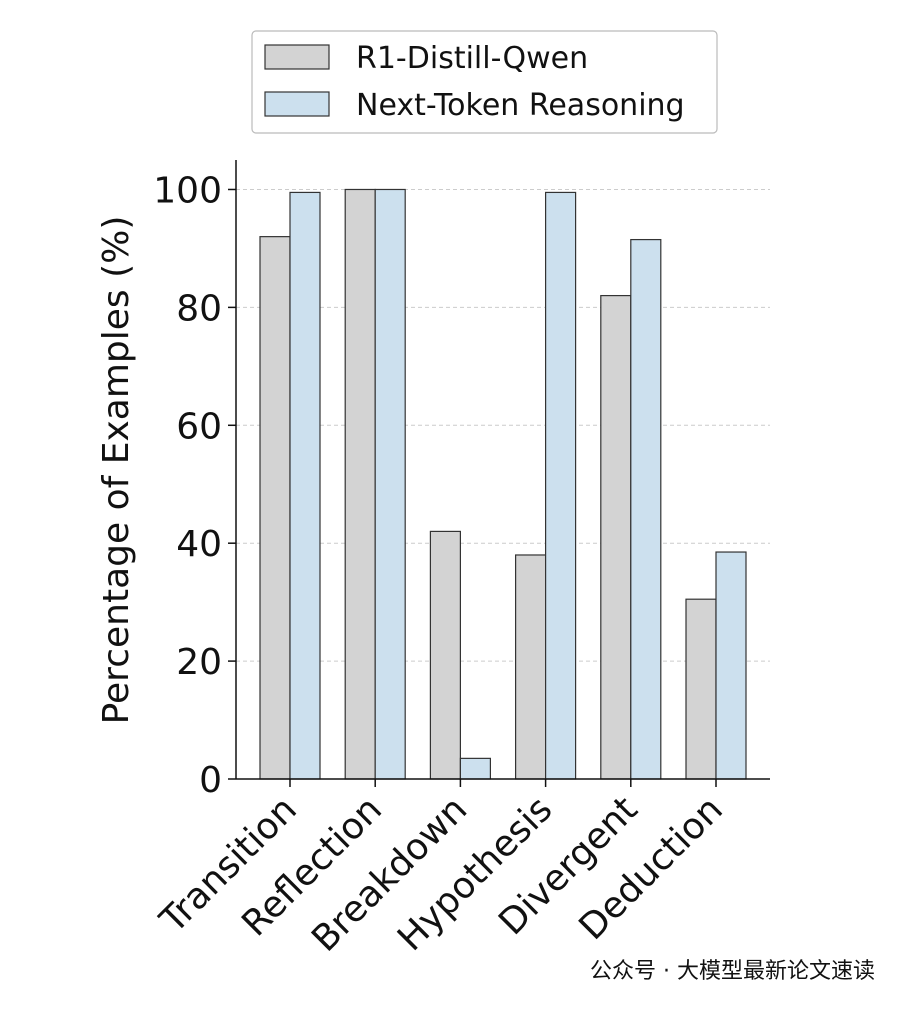  I want to click on y-tick-label: 80, so click(199, 308).